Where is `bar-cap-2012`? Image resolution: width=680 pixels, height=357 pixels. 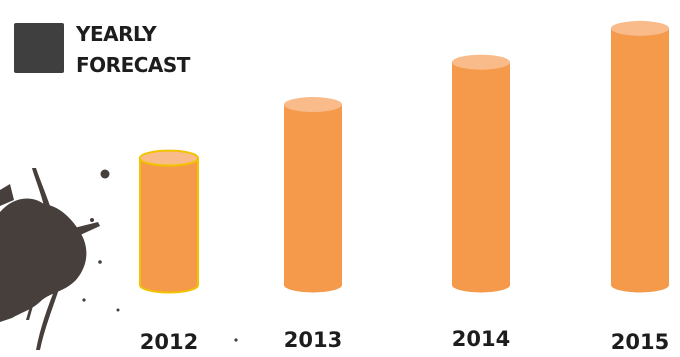
bar-cap-2012 is located at coordinates (169, 158).